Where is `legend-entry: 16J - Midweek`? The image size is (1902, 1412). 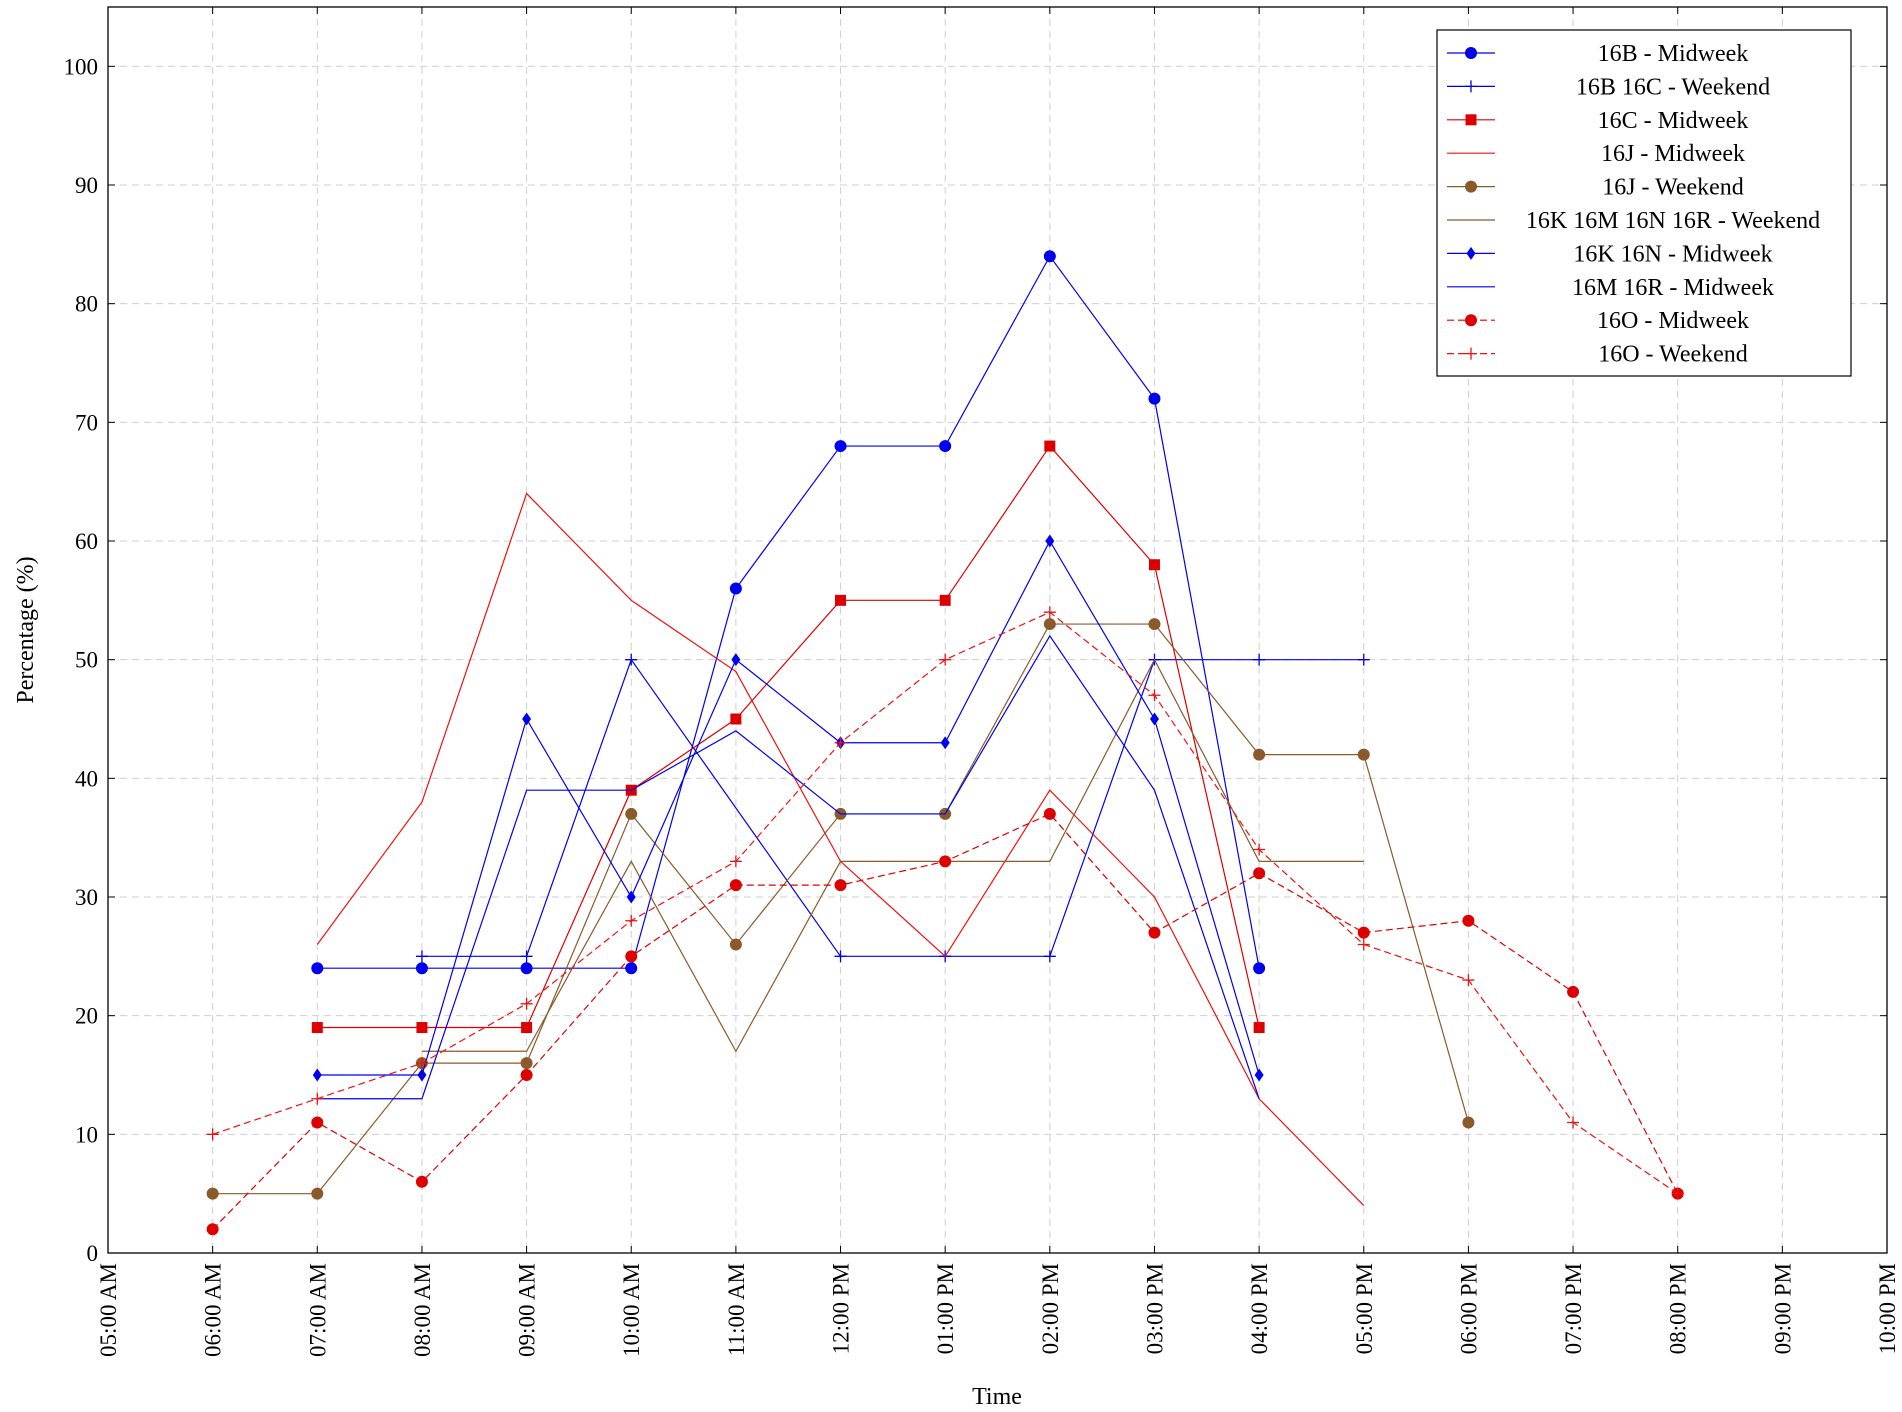
legend-entry: 16J - Midweek is located at coordinates (1596, 154).